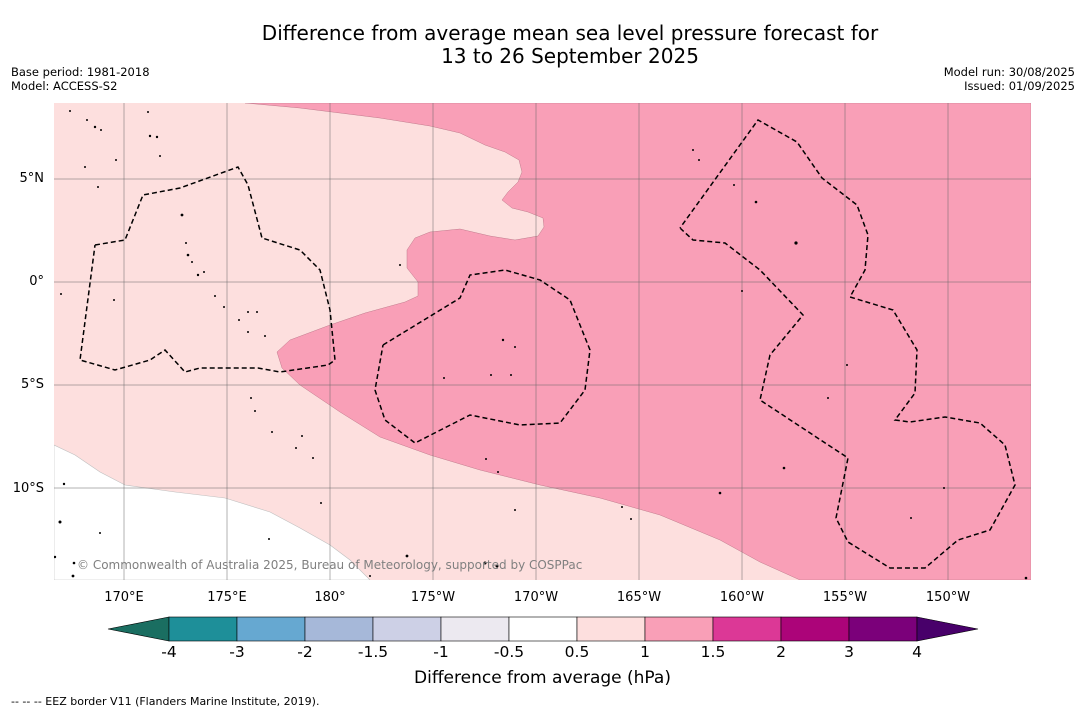 This screenshot has height=713, width=1085. What do you see at coordinates (536, 597) in the screenshot?
I see `lon-label-170w: 170°W` at bounding box center [536, 597].